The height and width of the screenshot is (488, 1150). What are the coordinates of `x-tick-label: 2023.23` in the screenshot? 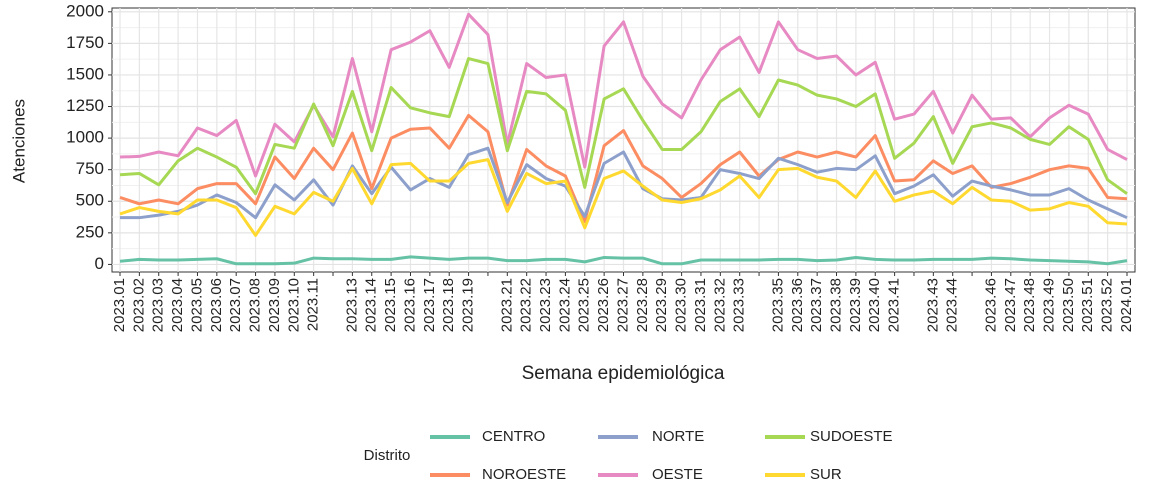 It's located at (545, 305).